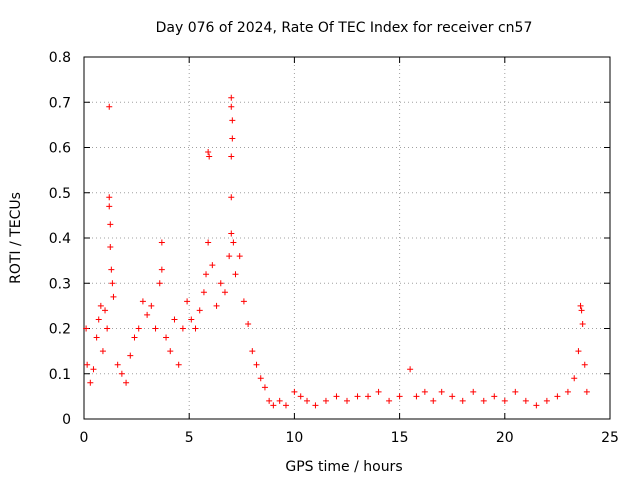 The height and width of the screenshot is (480, 640). Describe the element at coordinates (505, 438) in the screenshot. I see `x-tick-label: 20` at that location.